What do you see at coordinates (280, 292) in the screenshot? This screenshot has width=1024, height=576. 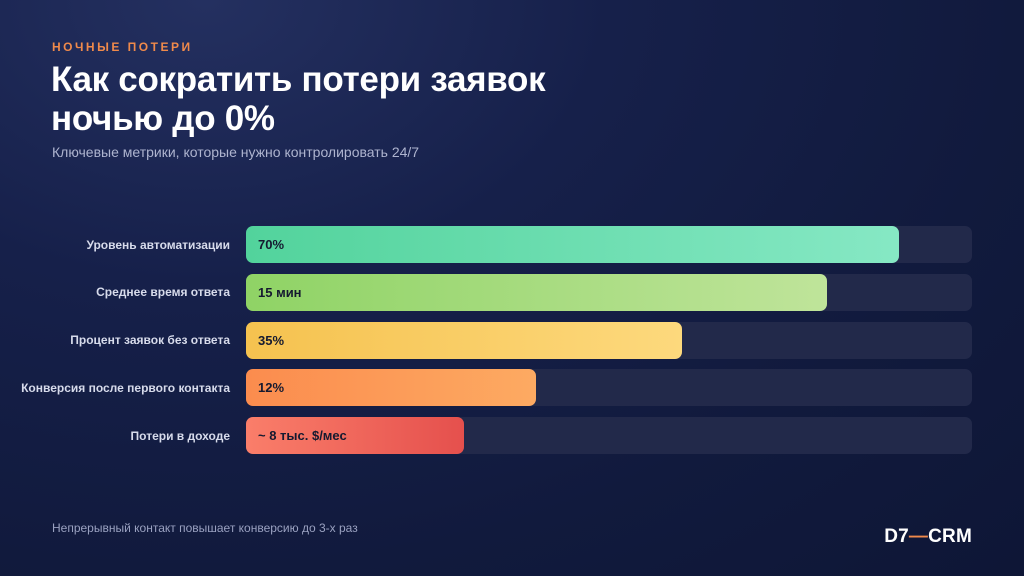 I see `bar-value-2: 15 мин` at bounding box center [280, 292].